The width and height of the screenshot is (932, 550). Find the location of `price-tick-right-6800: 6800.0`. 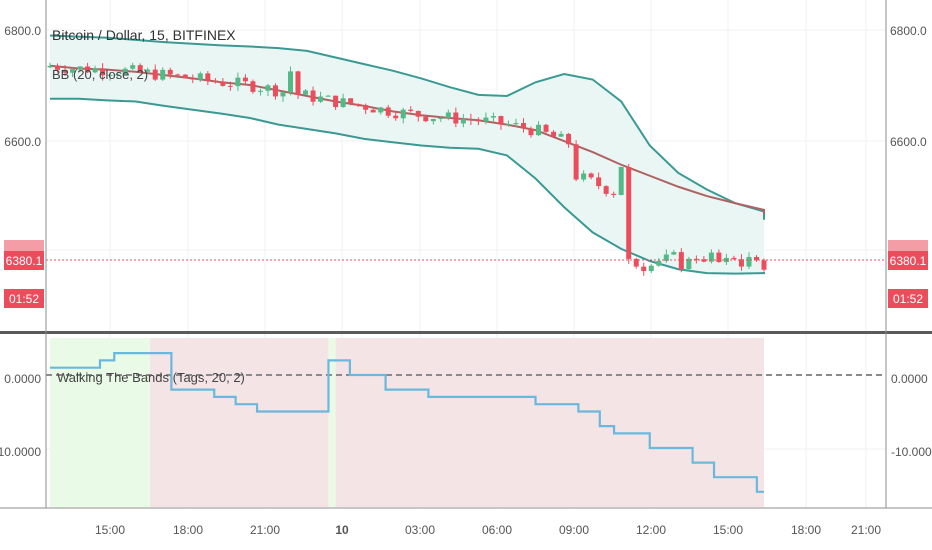

price-tick-right-6800: 6800.0 is located at coordinates (908, 31).